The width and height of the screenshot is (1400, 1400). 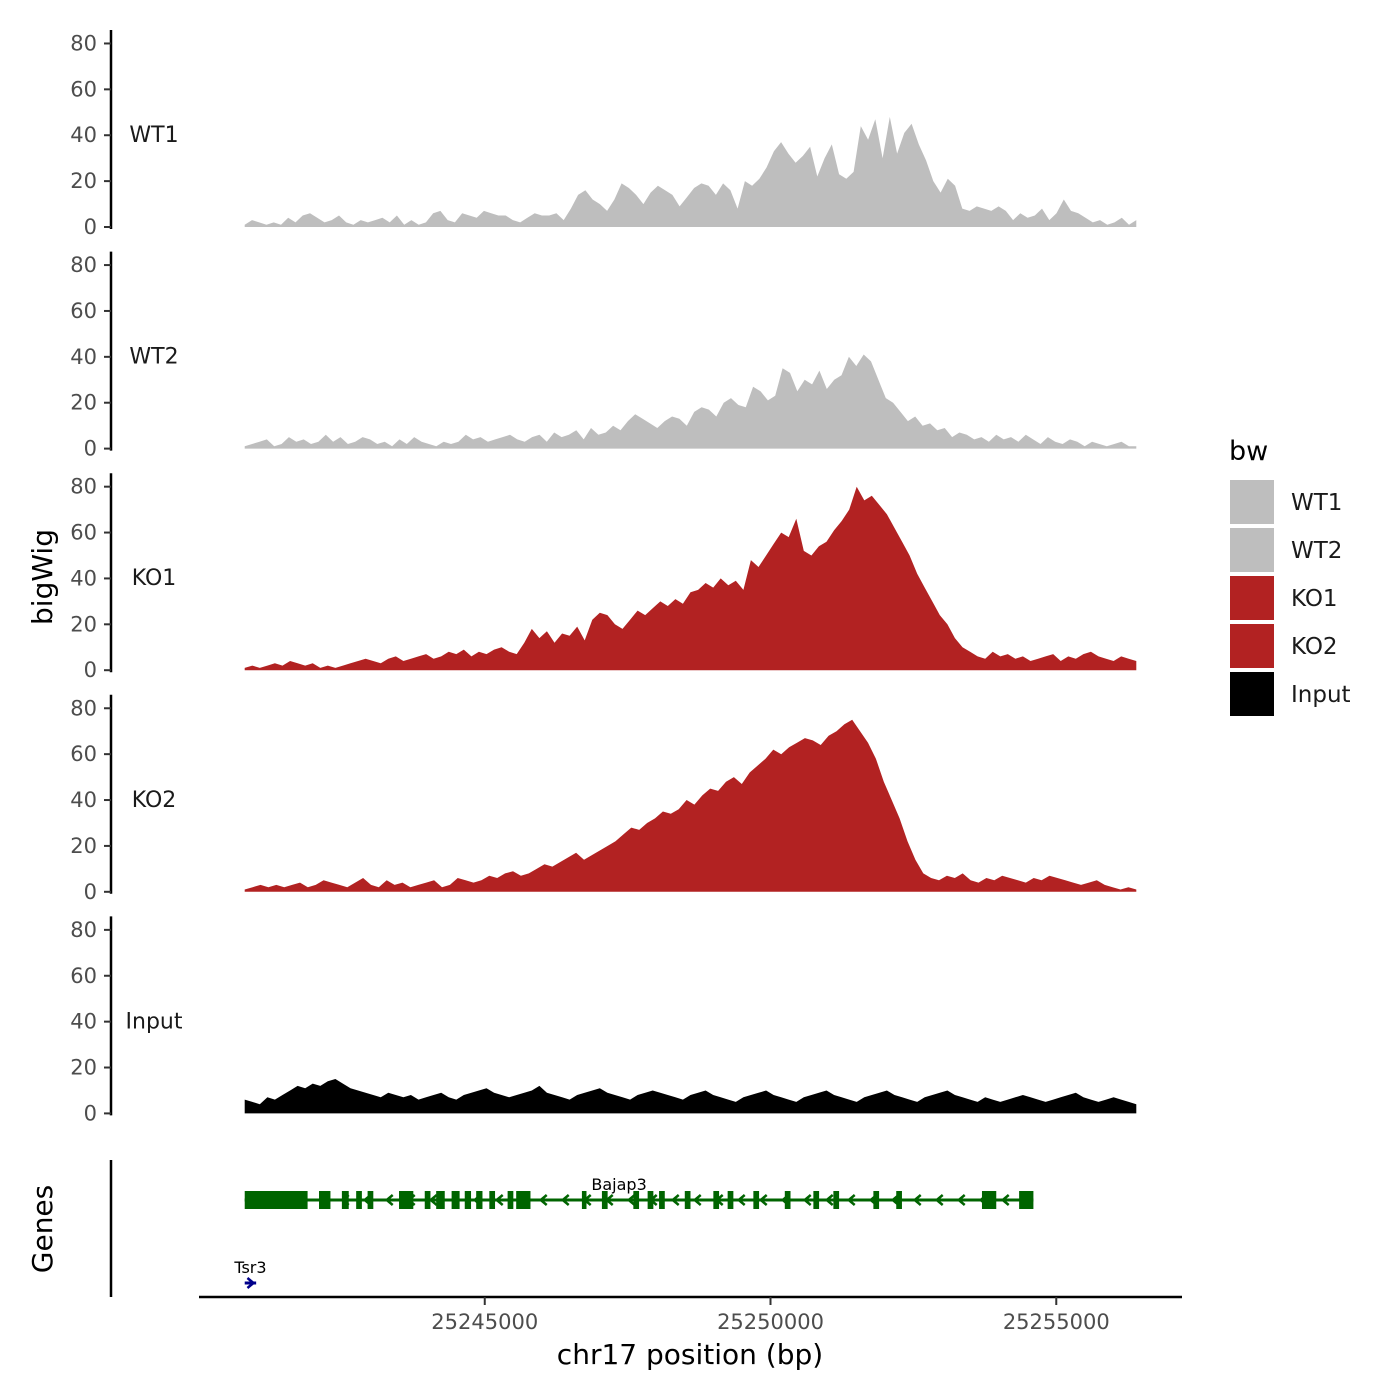 I want to click on gene-bajap3: Bajap3, so click(x=639, y=1192).